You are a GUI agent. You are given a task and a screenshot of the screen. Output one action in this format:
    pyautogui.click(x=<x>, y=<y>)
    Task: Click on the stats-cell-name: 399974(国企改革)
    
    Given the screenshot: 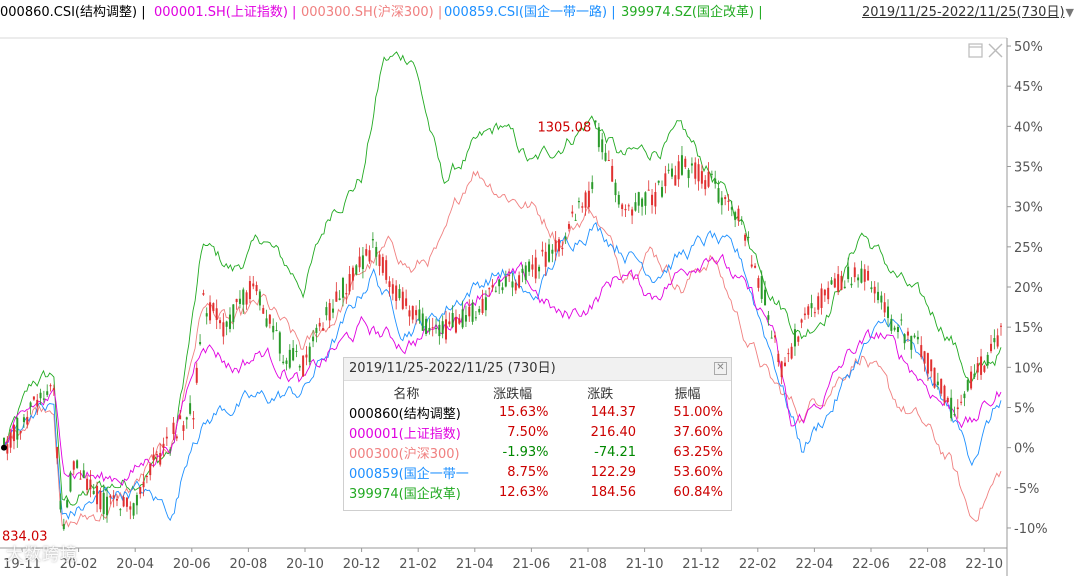 What is the action you would take?
    pyautogui.click(x=405, y=494)
    